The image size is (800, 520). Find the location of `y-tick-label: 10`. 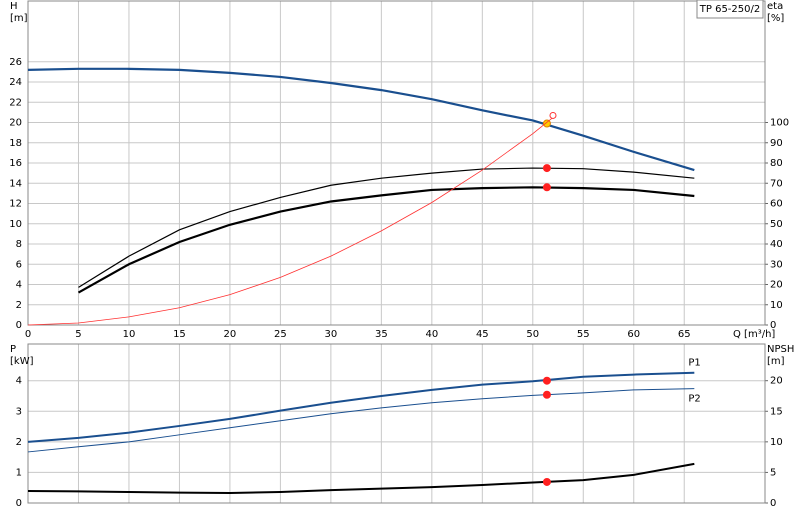

y-tick-label: 10 is located at coordinates (15, 224).